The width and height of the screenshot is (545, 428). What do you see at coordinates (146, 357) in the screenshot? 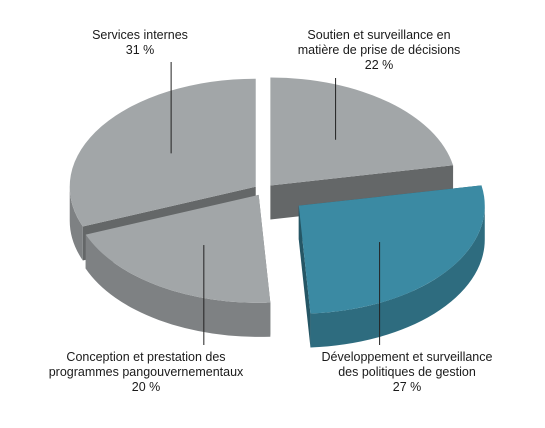
I see `label-conception-line1: Conception et prestation des` at bounding box center [146, 357].